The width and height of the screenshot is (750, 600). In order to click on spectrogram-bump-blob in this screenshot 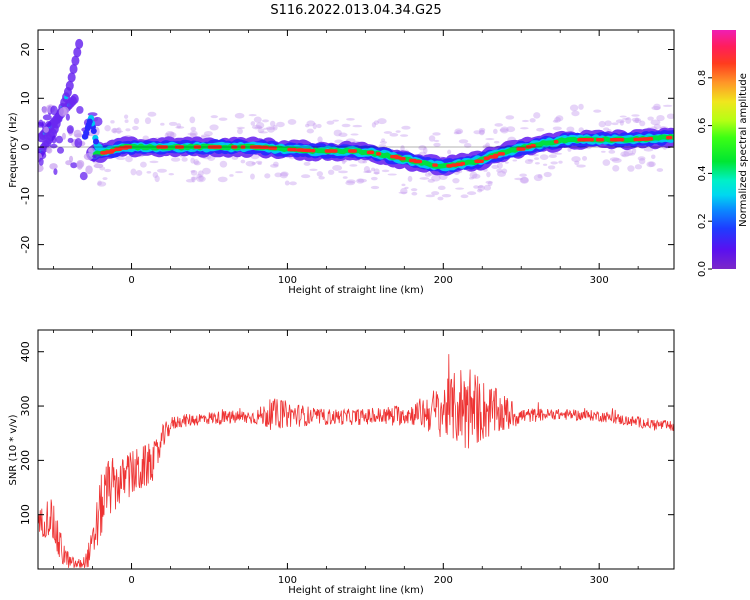, I will do `click(86, 132)`.